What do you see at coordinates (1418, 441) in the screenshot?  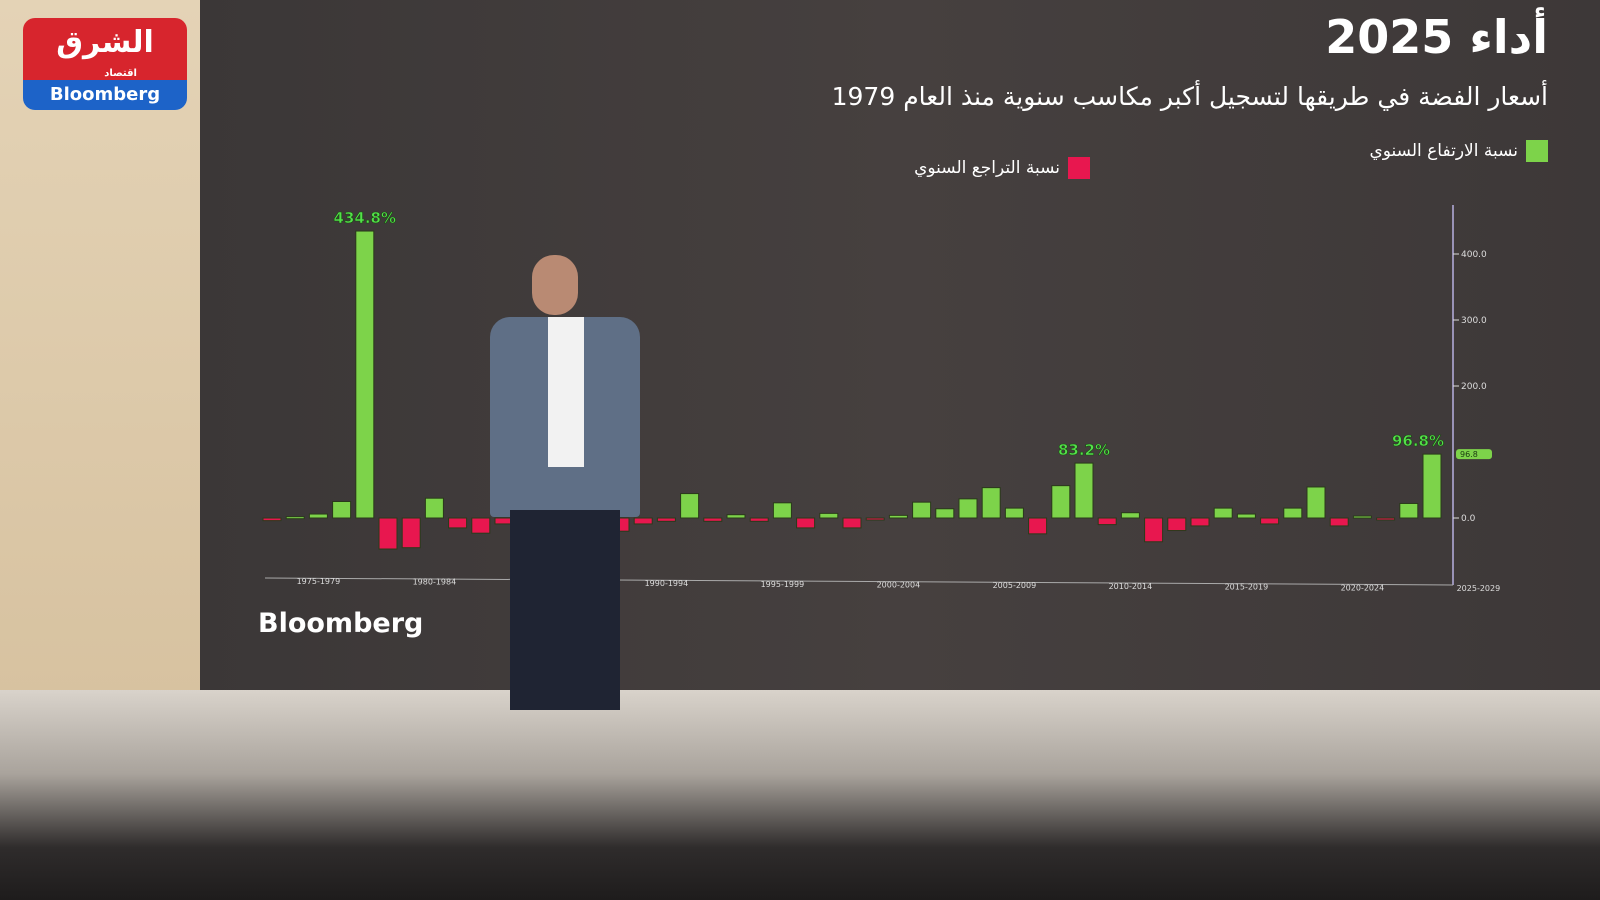 I see `data-label: 96.8%` at bounding box center [1418, 441].